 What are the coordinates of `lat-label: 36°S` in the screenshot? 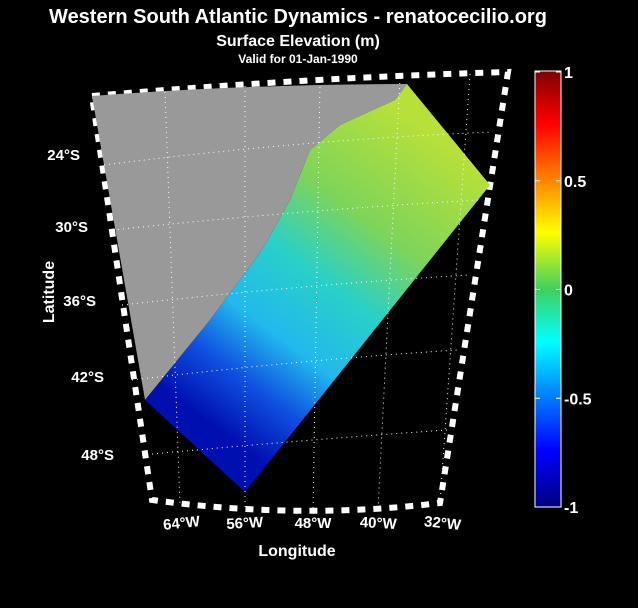 It's located at (79, 301).